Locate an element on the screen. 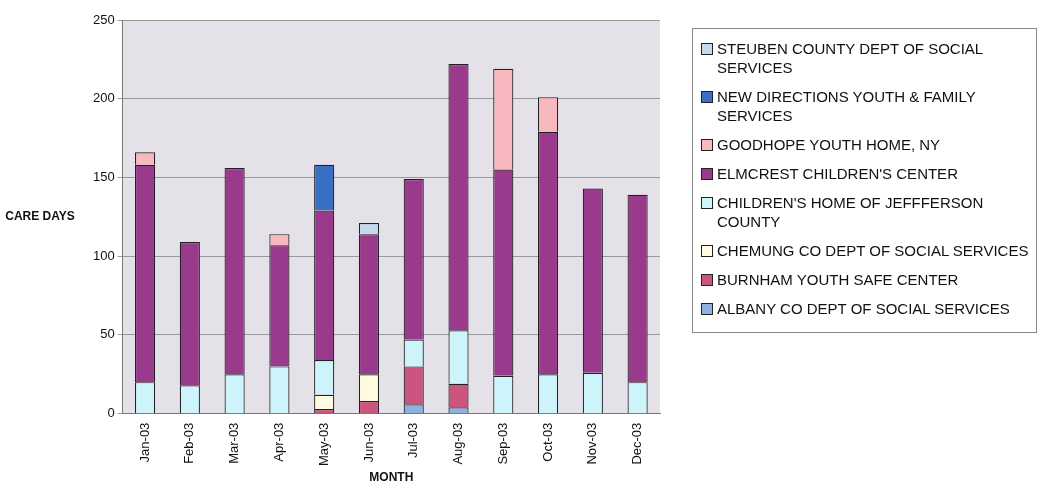  y-tick-label: 150 is located at coordinates (103, 177).